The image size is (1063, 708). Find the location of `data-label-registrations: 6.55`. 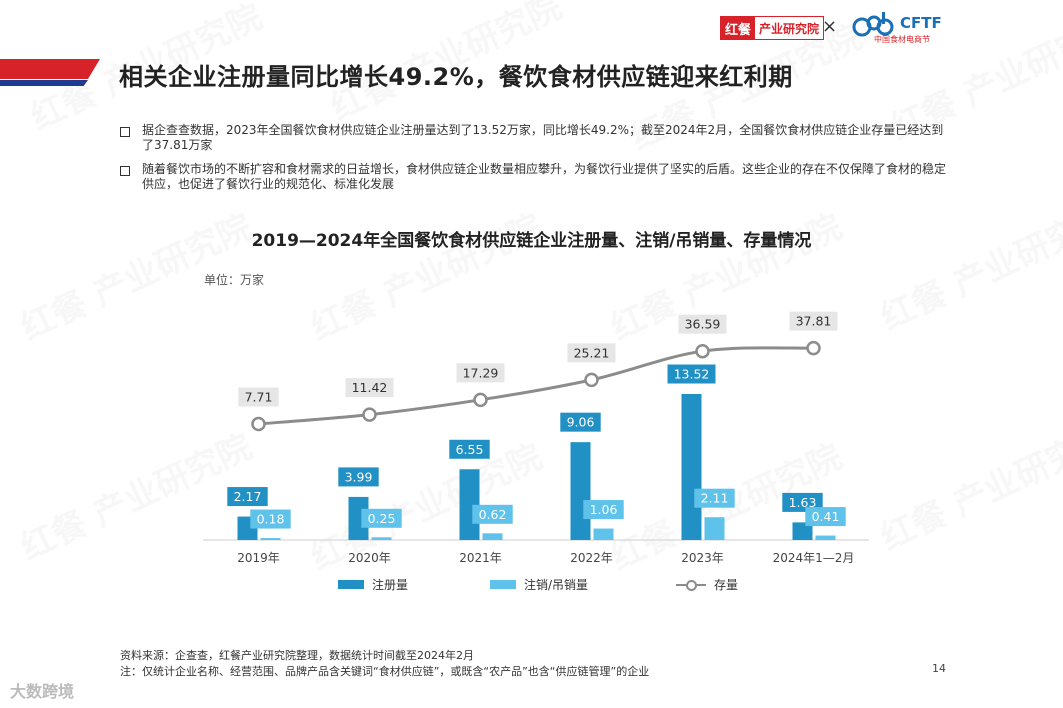

data-label-registrations: 6.55 is located at coordinates (470, 449).